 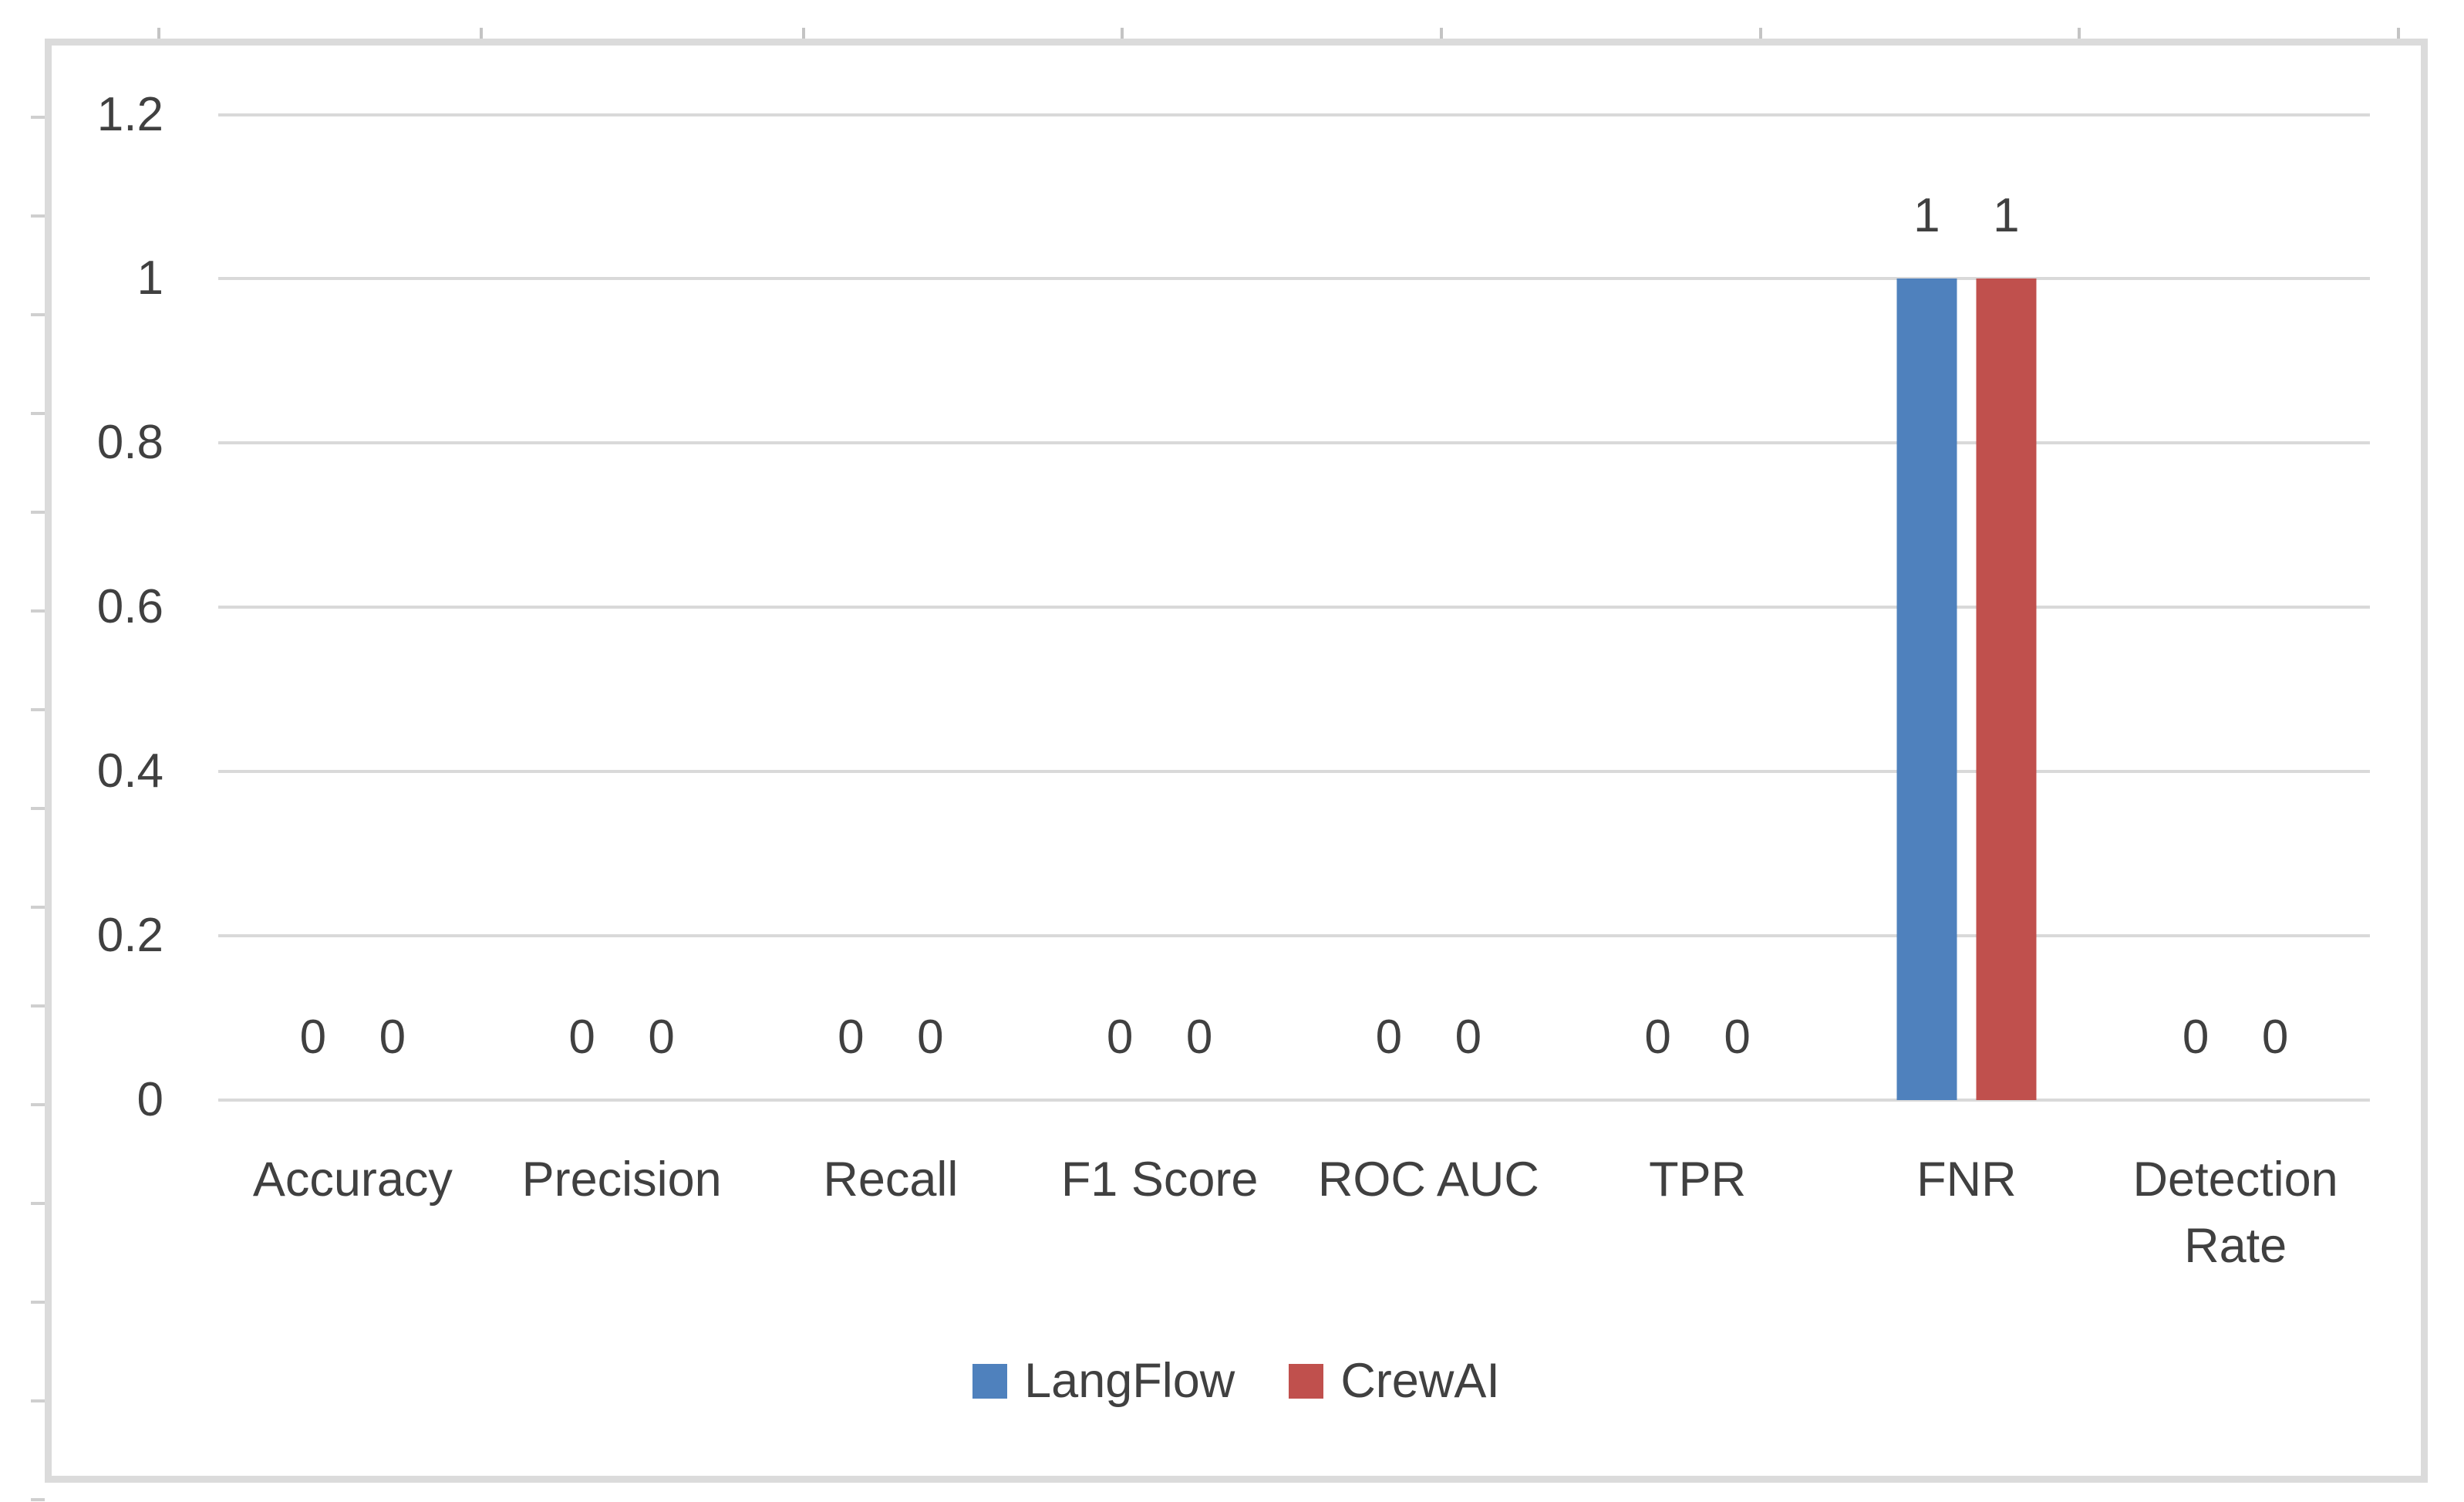 I want to click on y-tick-label: 0.2, so click(x=129, y=936).